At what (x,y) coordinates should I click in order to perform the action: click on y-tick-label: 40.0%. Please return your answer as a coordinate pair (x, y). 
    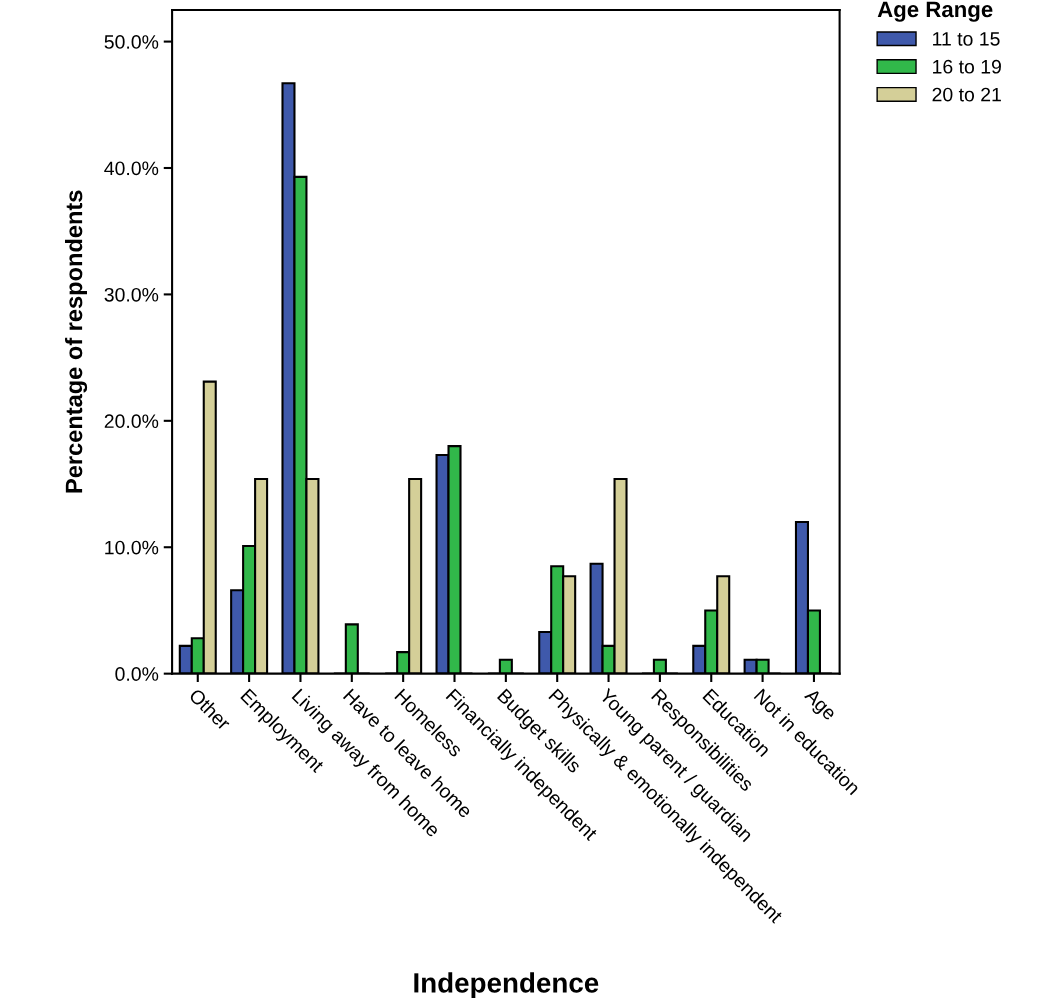
    Looking at the image, I should click on (131, 168).